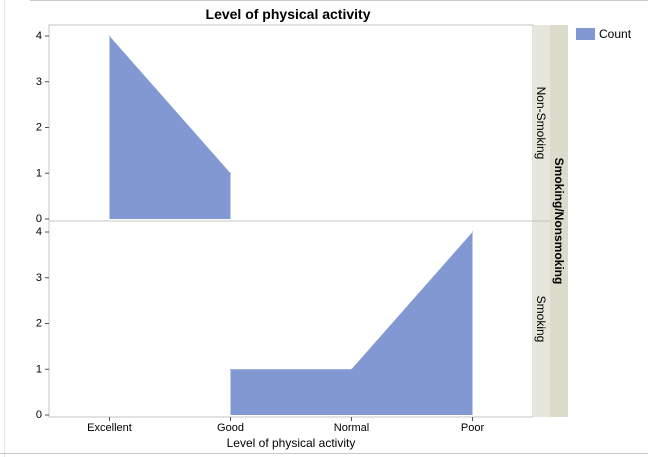 This screenshot has height=457, width=648. I want to click on panel-label-non-smoking: Non-Smoking, so click(541, 123).